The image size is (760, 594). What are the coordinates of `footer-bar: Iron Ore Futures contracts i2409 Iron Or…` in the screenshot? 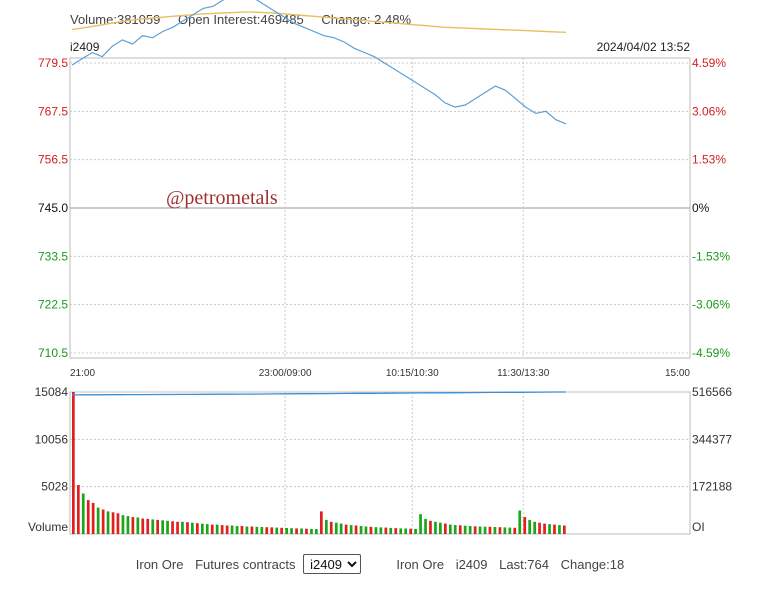 It's located at (380, 564).